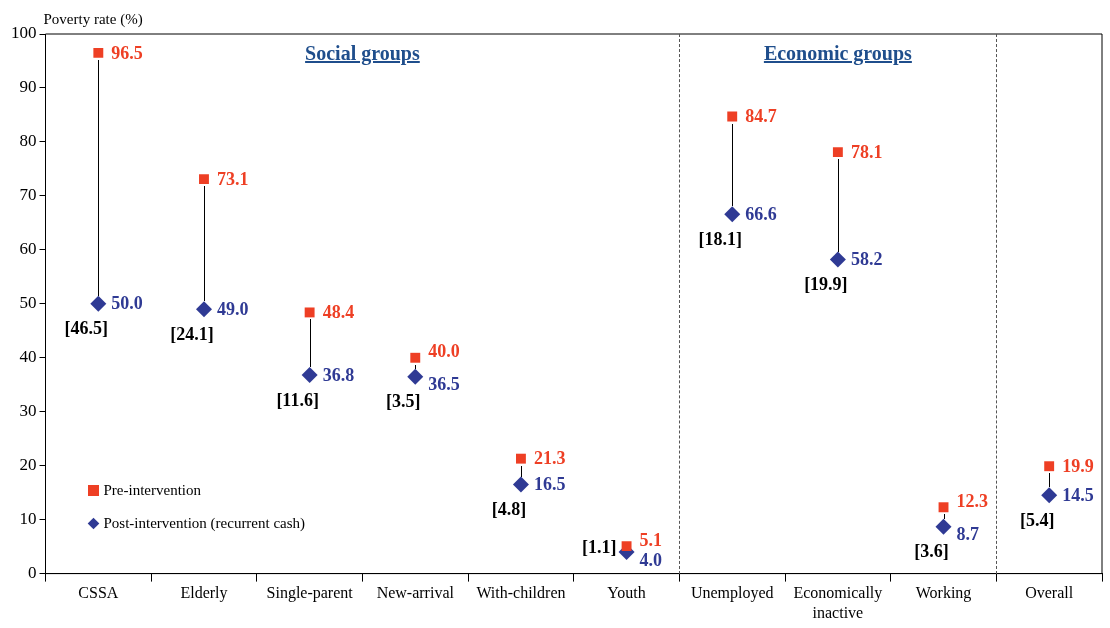 Image resolution: width=1110 pixels, height=628 pixels. What do you see at coordinates (152, 490) in the screenshot?
I see `legend-label: Pre-intervention` at bounding box center [152, 490].